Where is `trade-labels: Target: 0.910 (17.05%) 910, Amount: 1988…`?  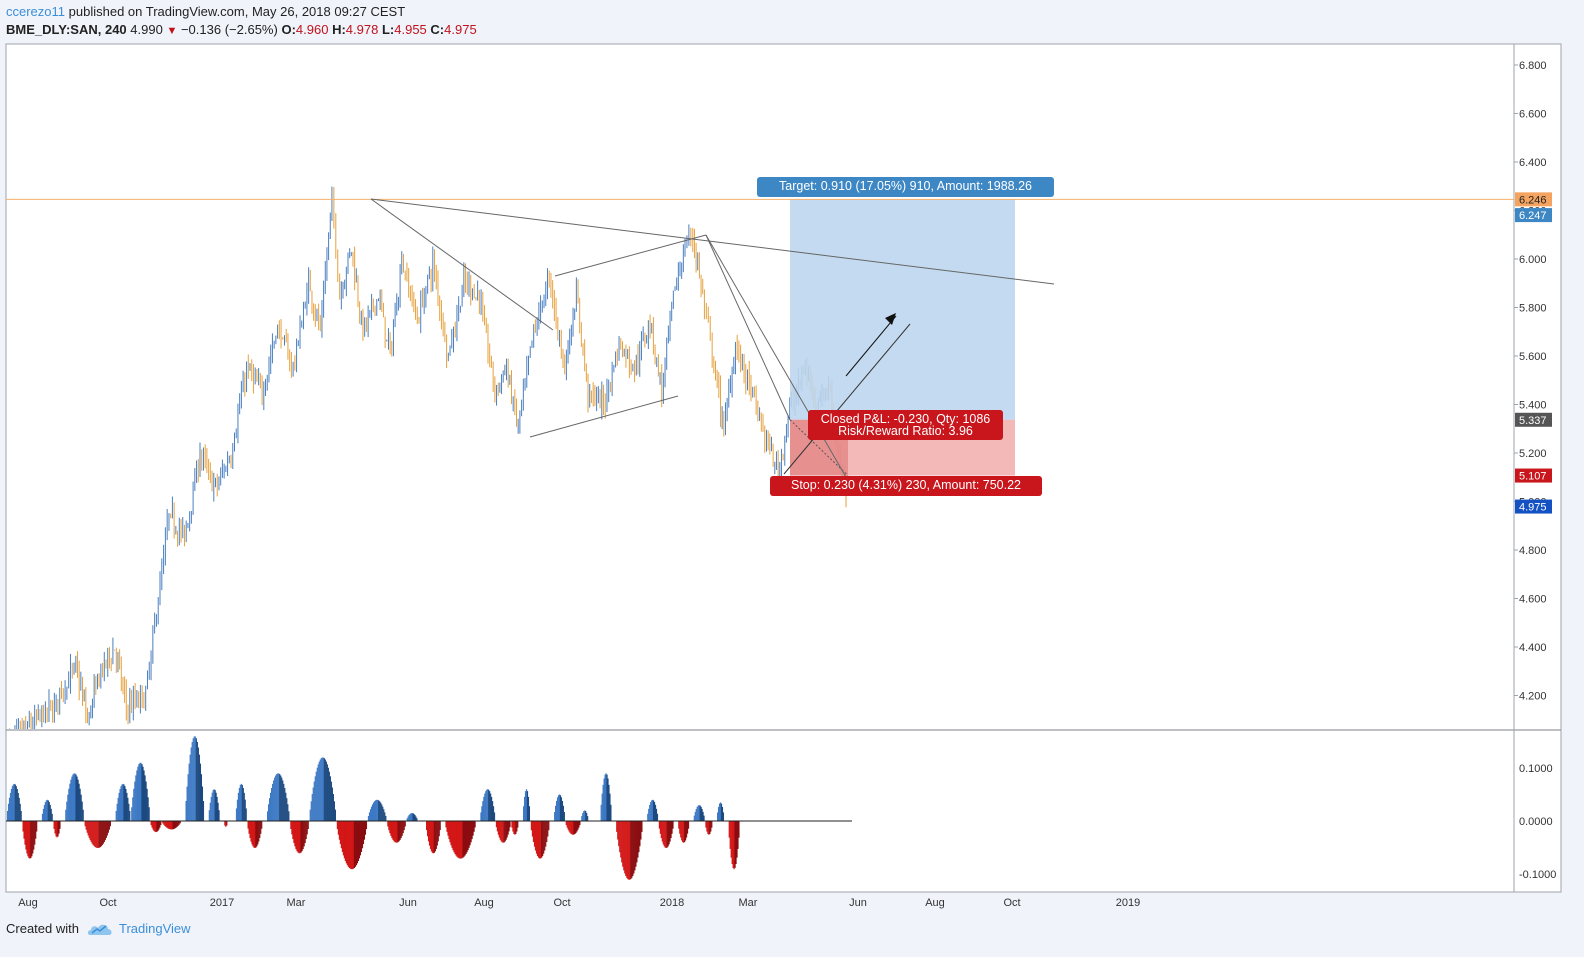 trade-labels: Target: 0.910 (17.05%) 910, Amount: 1988… is located at coordinates (905, 336).